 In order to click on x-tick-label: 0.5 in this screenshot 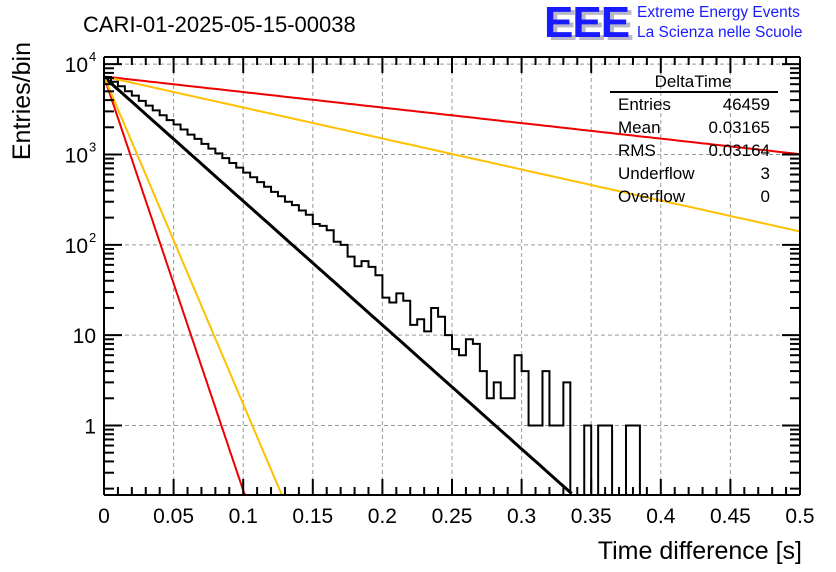, I will do `click(799, 516)`.